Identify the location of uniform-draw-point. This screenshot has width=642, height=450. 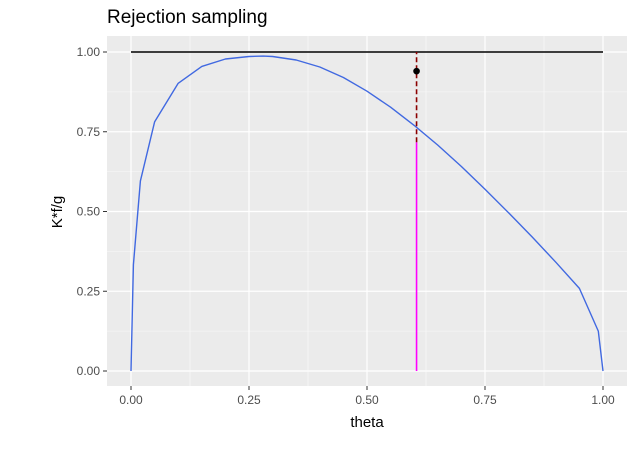
(416, 71).